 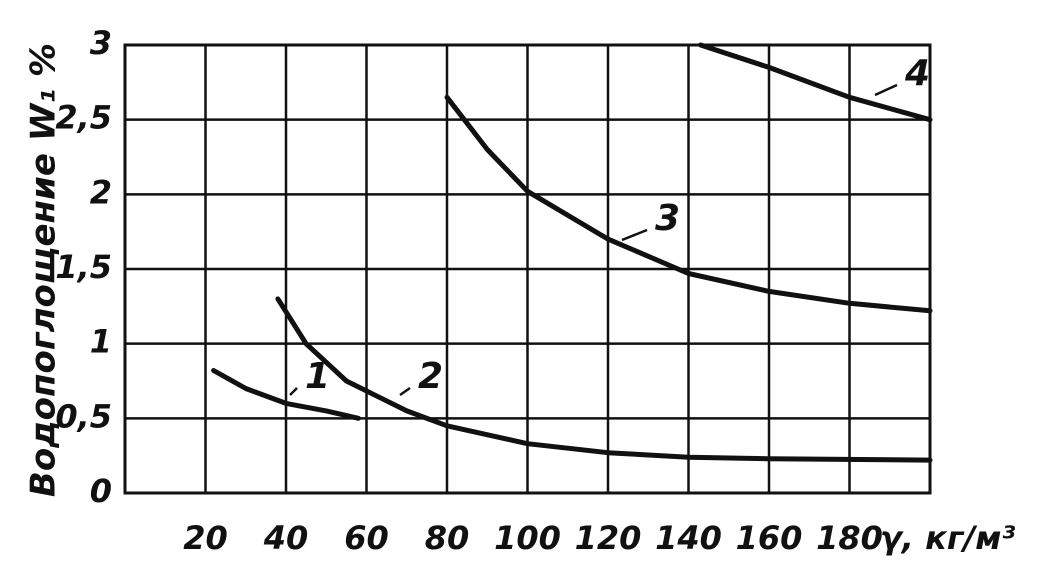 What do you see at coordinates (83, 118) in the screenshot?
I see `y-tick-label: 2,5` at bounding box center [83, 118].